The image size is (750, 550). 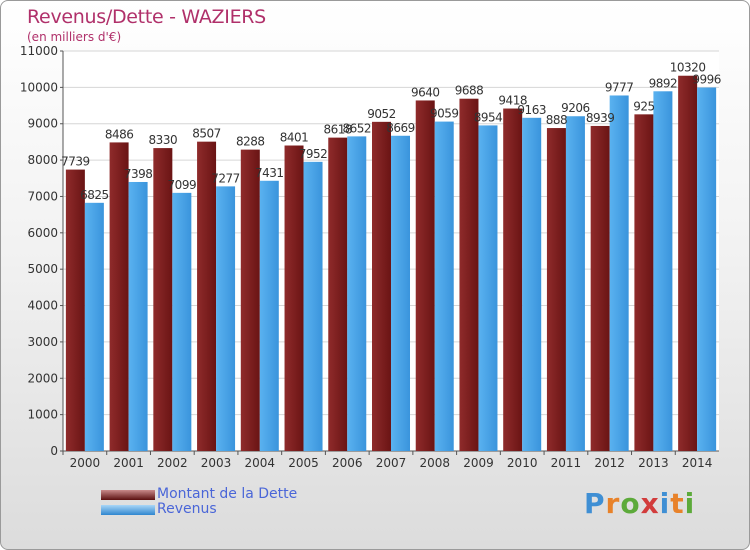 I want to click on x-tick-label: 2009, so click(x=478, y=463).